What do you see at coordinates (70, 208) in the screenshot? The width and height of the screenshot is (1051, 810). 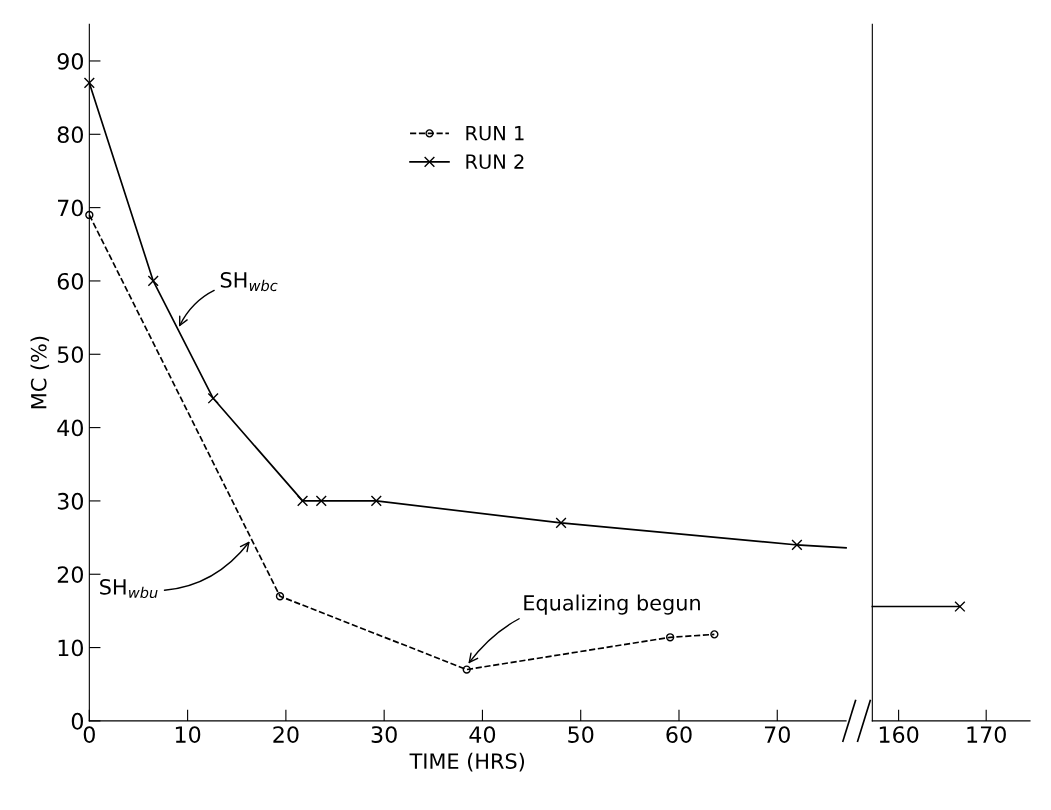 I see `y-tick-label: 70` at bounding box center [70, 208].